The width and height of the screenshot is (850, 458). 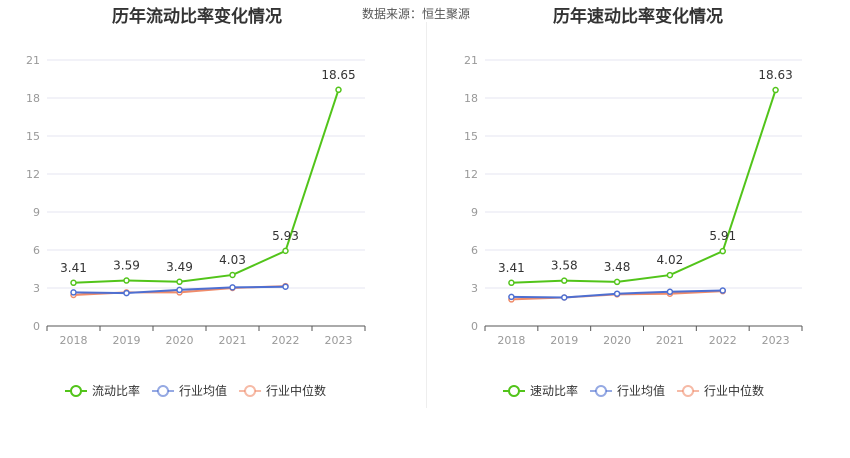 What do you see at coordinates (126, 266) in the screenshot?
I see `data-label: 3.59` at bounding box center [126, 266].